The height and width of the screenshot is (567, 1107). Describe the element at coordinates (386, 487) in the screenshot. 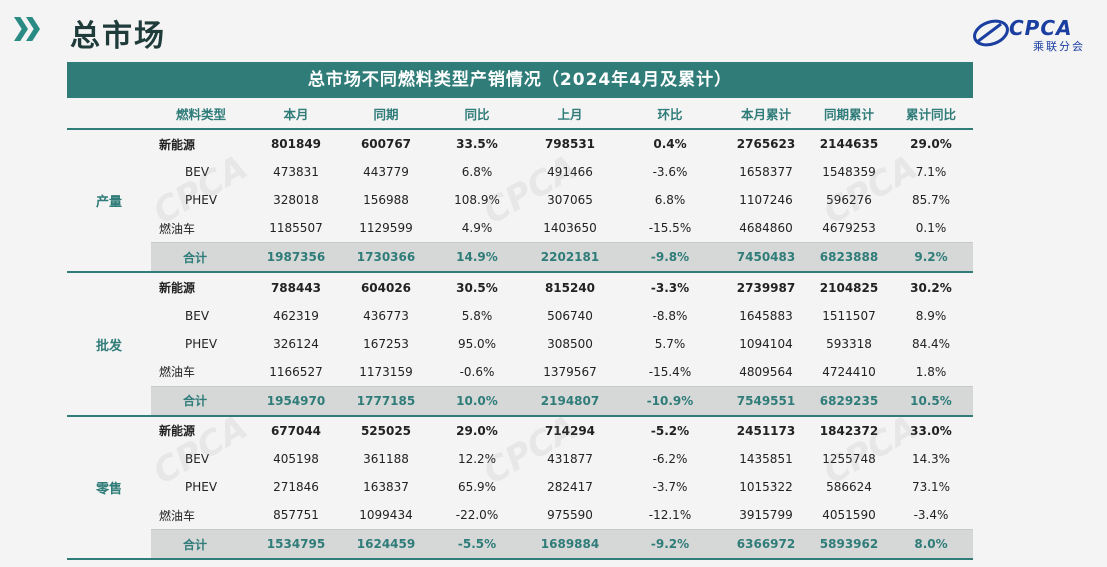

I see `value-cell: 163837` at that location.